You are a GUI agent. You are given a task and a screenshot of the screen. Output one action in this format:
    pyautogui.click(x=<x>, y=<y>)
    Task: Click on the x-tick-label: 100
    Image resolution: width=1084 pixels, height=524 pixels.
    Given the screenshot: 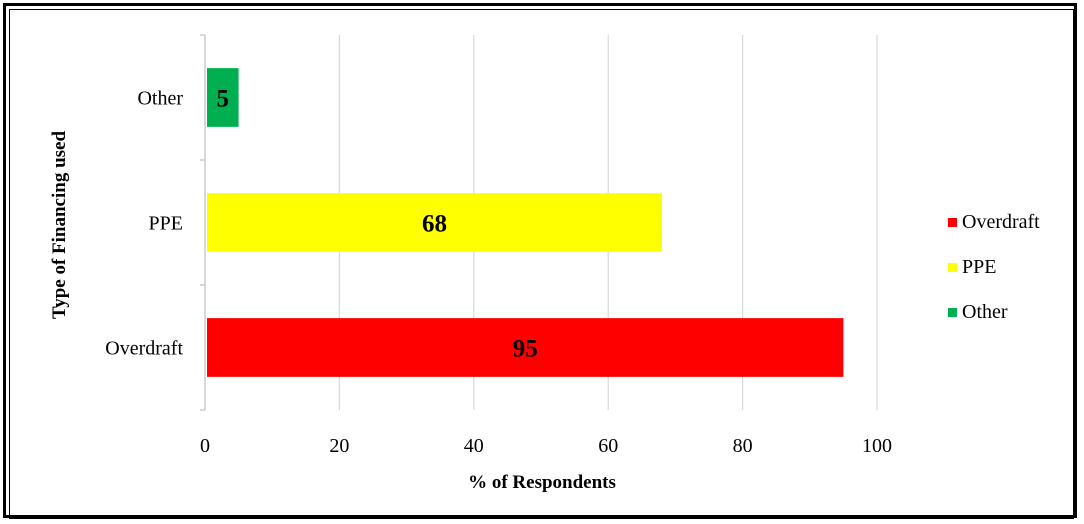 What is the action you would take?
    pyautogui.click(x=877, y=446)
    